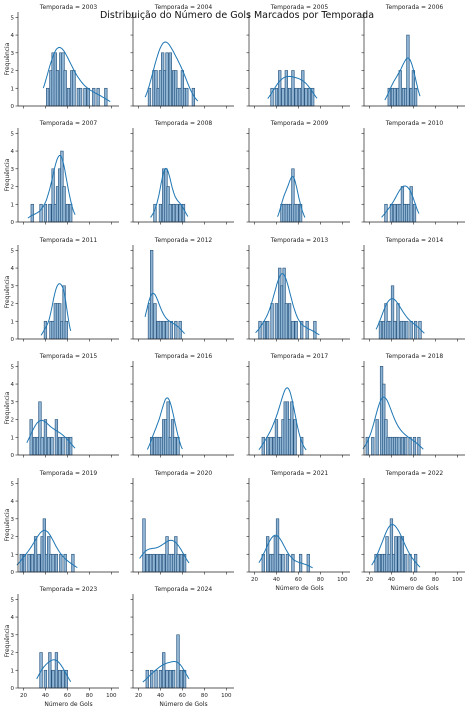 The width and height of the screenshot is (474, 713). Describe the element at coordinates (61, 173) in the screenshot. I see `facet-panel: Temporada = 2007 0 1 2 3 4 5 Frequência` at that location.